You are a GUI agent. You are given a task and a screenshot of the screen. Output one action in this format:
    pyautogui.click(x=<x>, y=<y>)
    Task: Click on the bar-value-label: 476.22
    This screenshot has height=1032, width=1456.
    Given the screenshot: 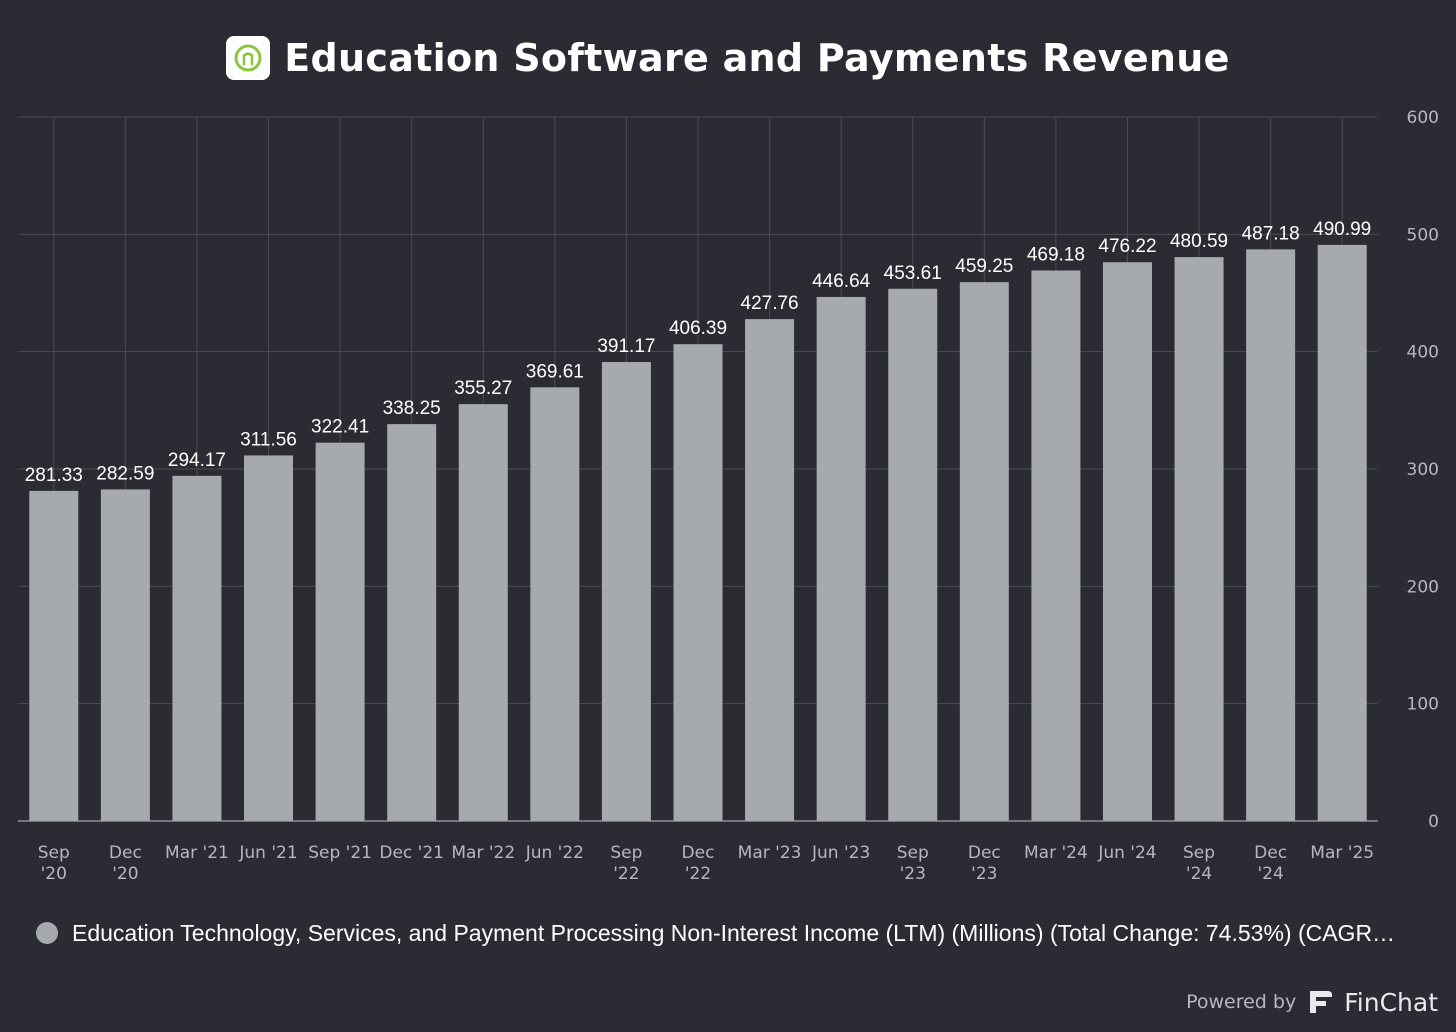 What is the action you would take?
    pyautogui.click(x=1127, y=246)
    